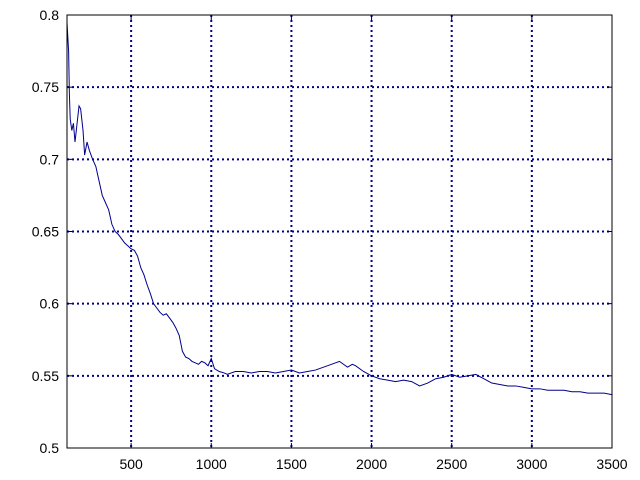 The width and height of the screenshot is (640, 480). Describe the element at coordinates (131, 464) in the screenshot. I see `x-tick-label: 500` at that location.